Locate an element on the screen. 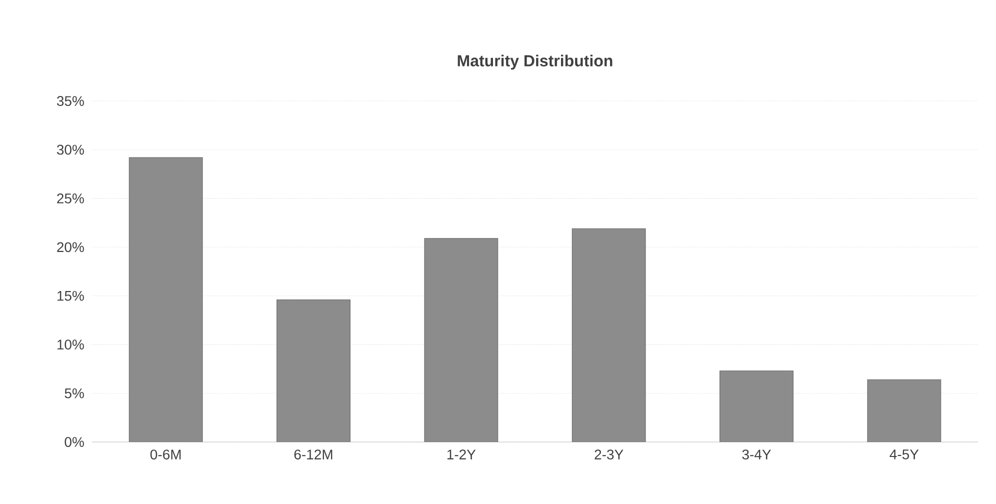  y-tick-label: 30% is located at coordinates (70, 149).